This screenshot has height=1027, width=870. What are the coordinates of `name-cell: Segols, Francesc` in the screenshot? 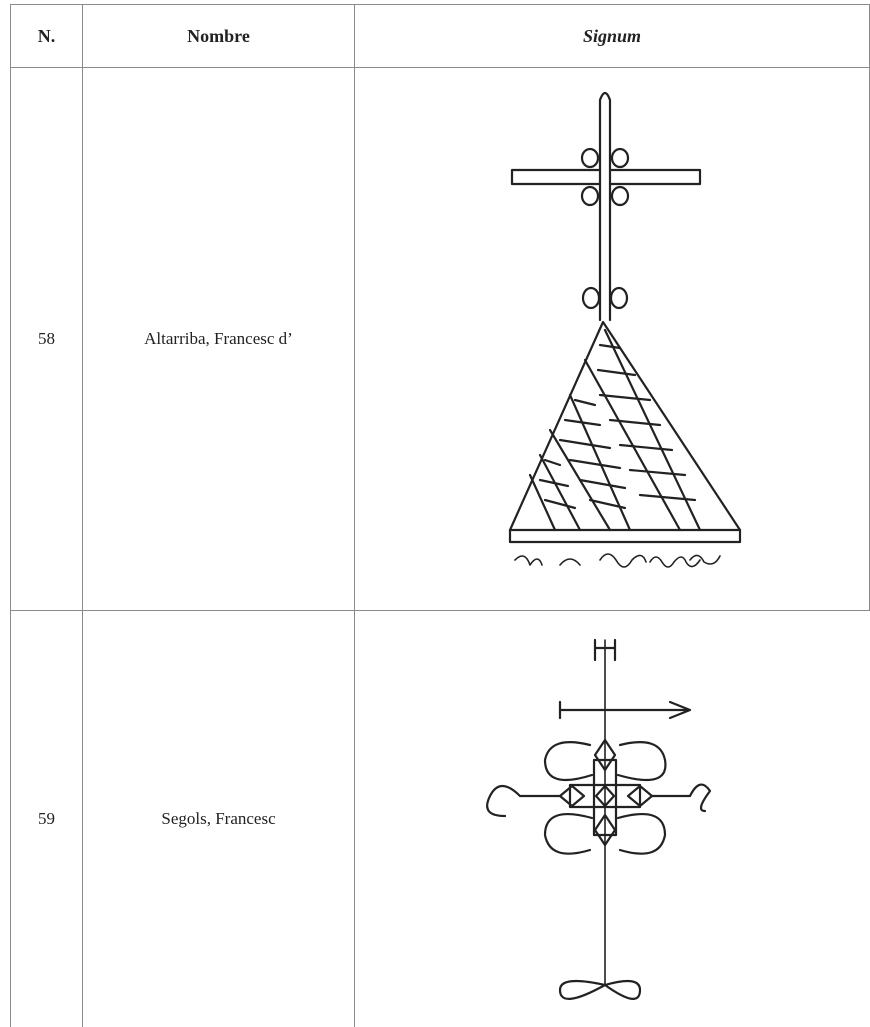 It's located at (218, 818).